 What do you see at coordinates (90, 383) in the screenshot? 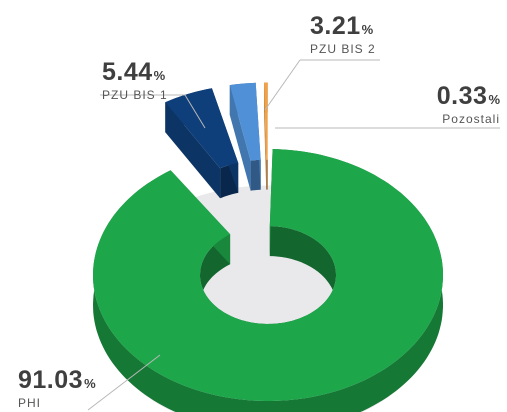
I see `phi-percent-sign: %` at bounding box center [90, 383].